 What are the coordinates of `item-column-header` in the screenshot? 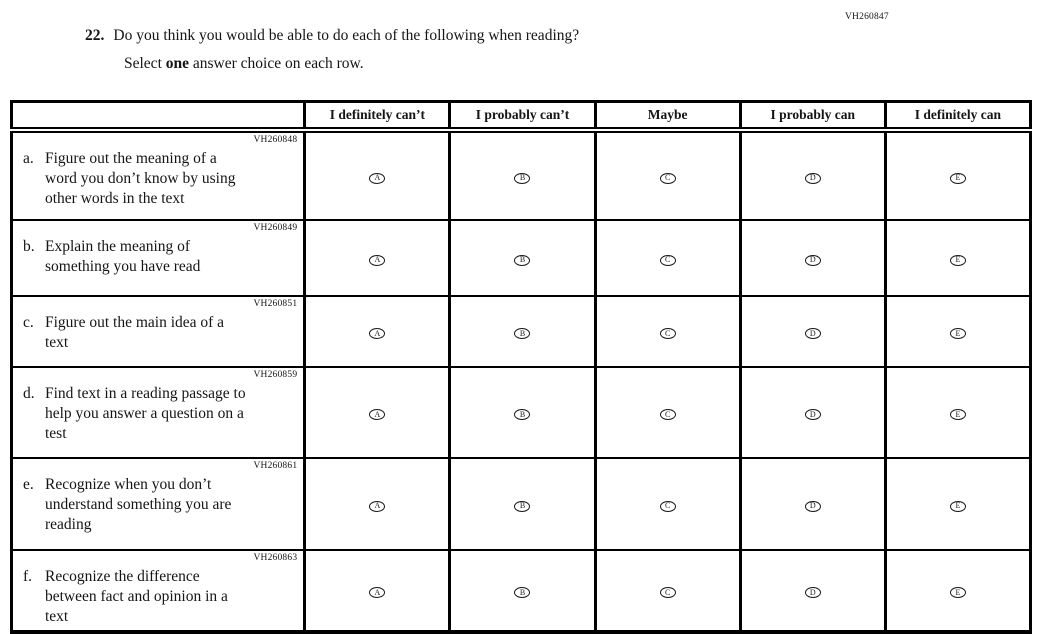 It's located at (158, 116).